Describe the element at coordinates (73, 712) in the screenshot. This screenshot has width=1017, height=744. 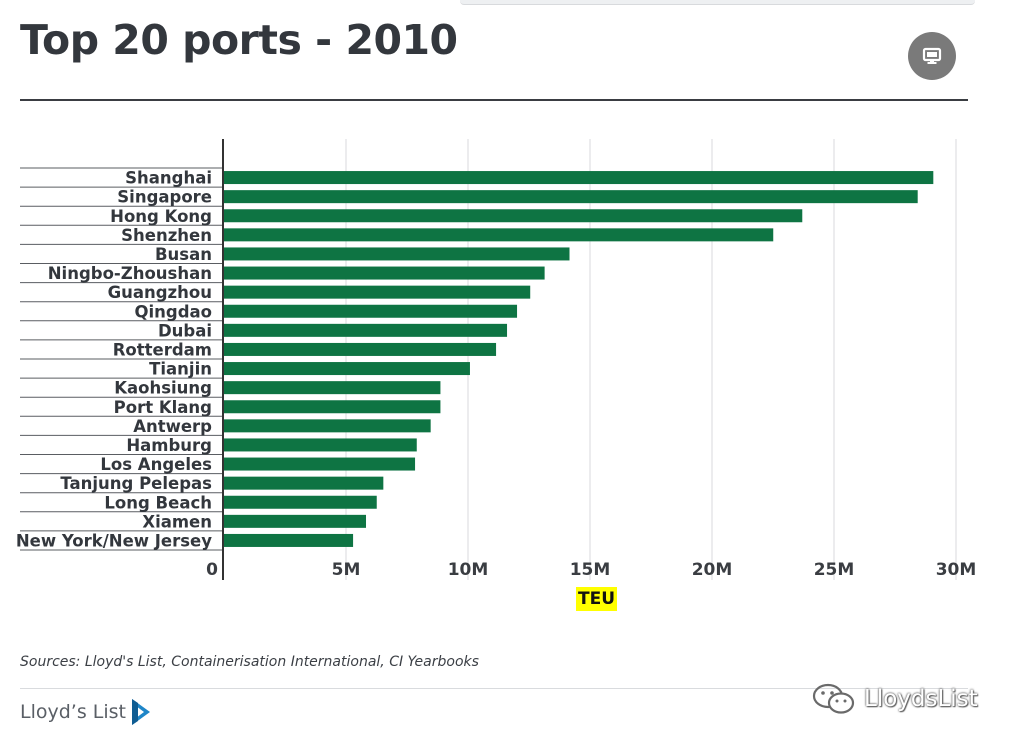
I see `brand-name: Lloyd’s List` at that location.